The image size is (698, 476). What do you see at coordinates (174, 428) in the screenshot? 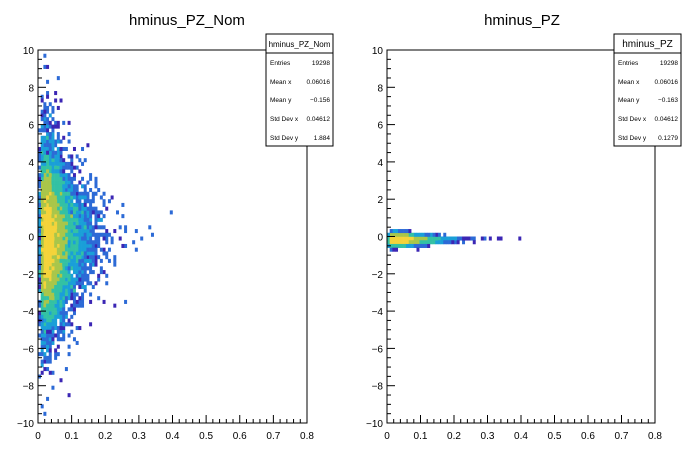
I see `left-x-axis: 0 0.1 0.2 0.3 0.4 0.5 0.6 0.7 0.8` at bounding box center [174, 428].